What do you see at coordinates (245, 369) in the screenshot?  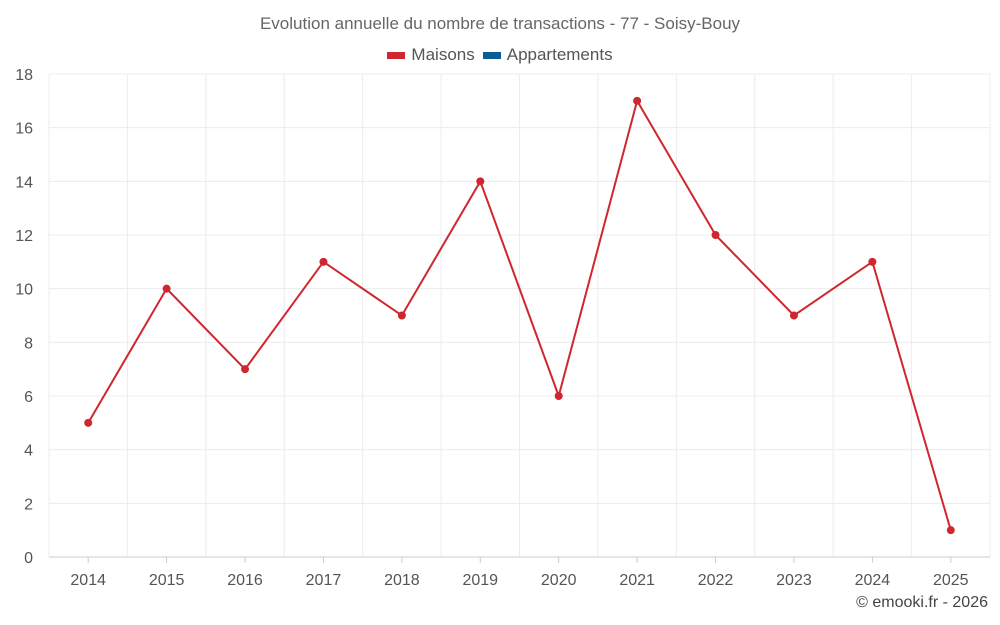 I see `data-point-2016` at bounding box center [245, 369].